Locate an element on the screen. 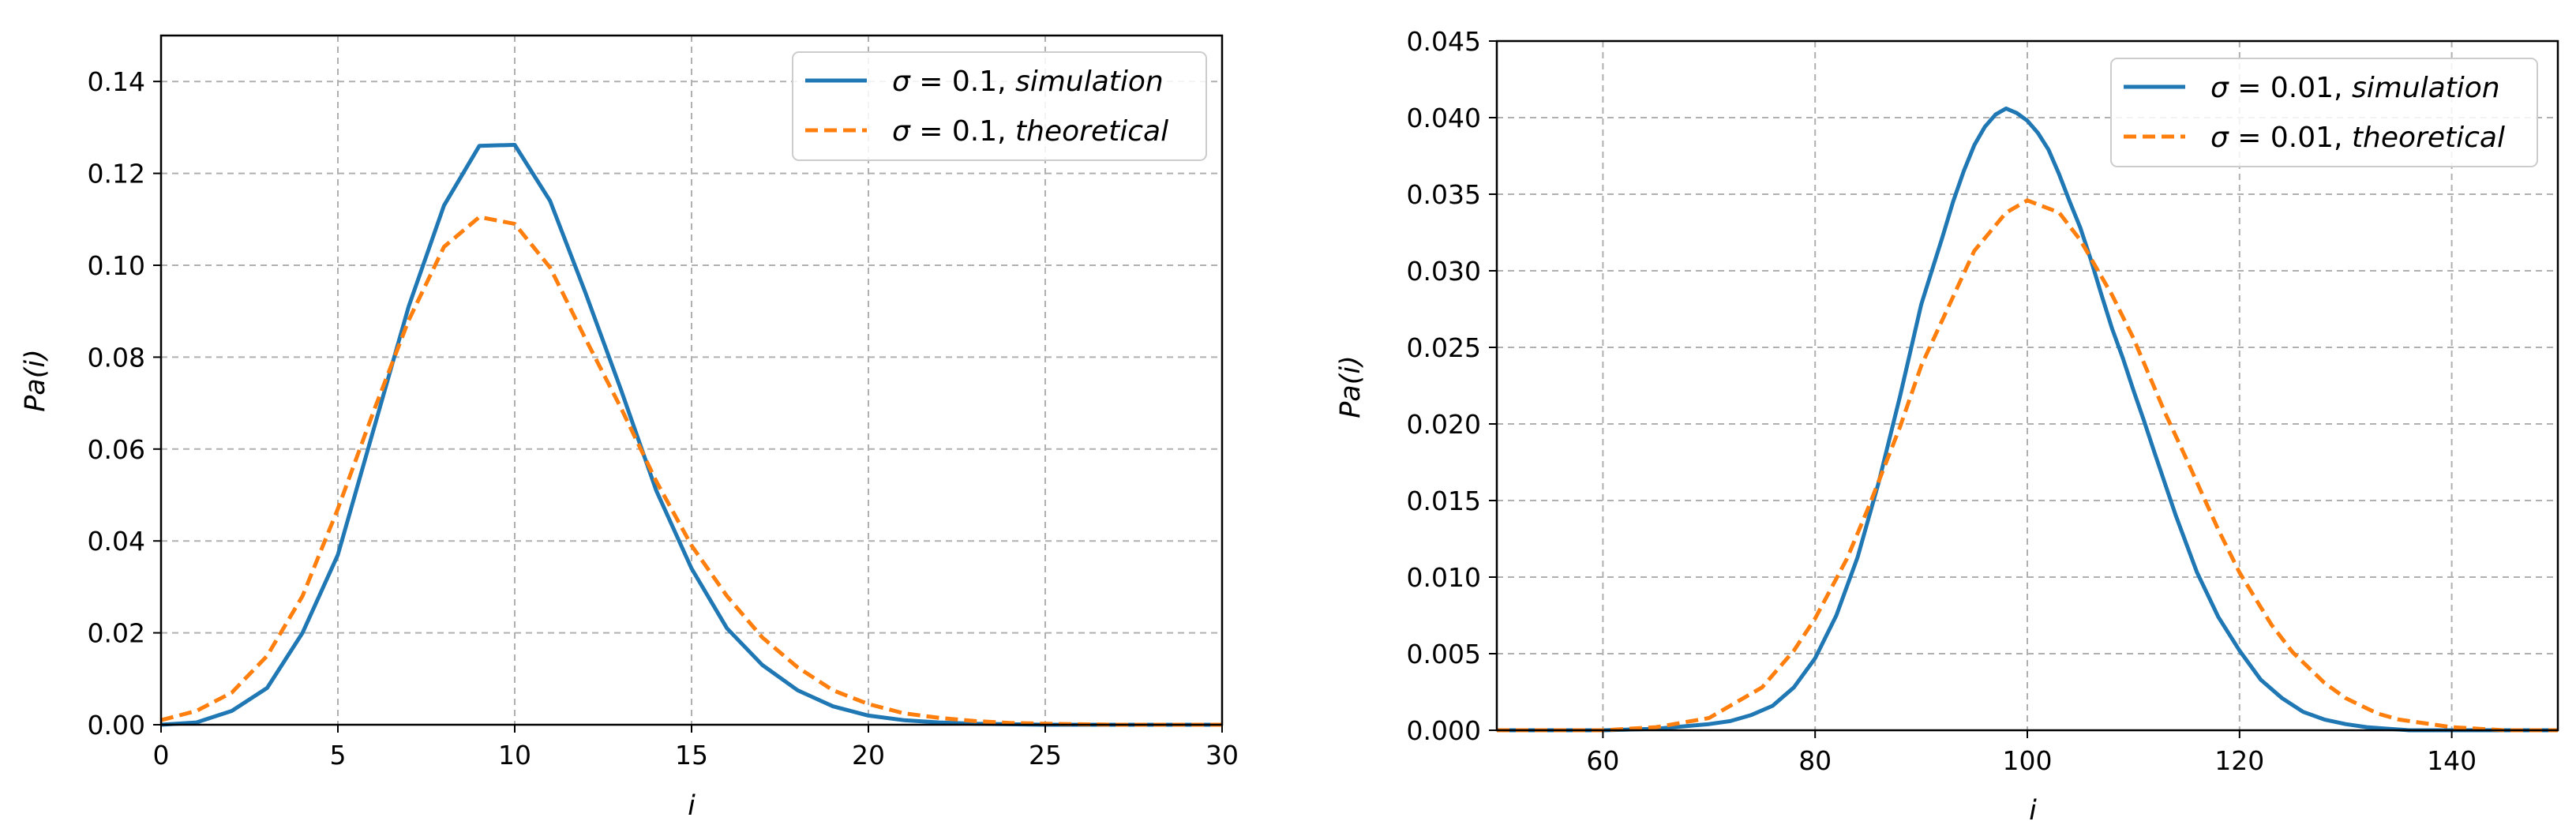  legend-box-right is located at coordinates (2324, 112).